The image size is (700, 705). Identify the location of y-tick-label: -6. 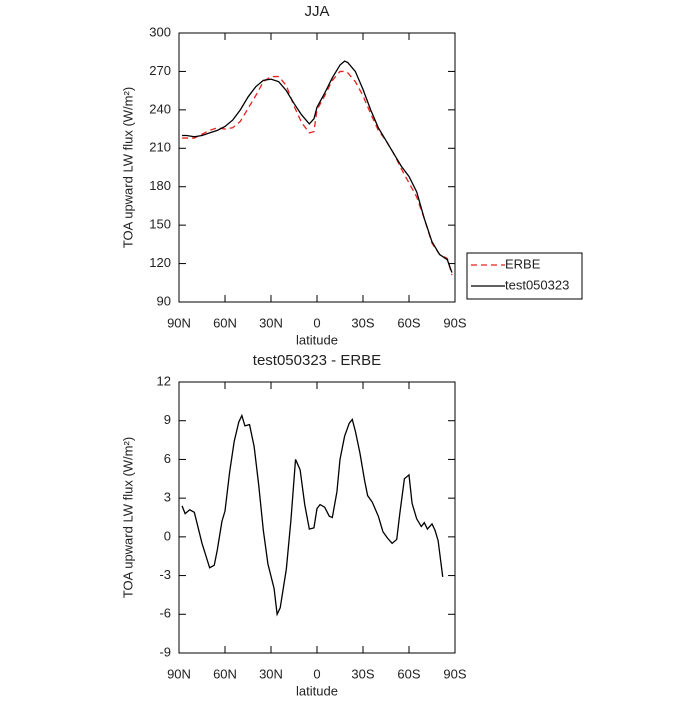
(165, 613).